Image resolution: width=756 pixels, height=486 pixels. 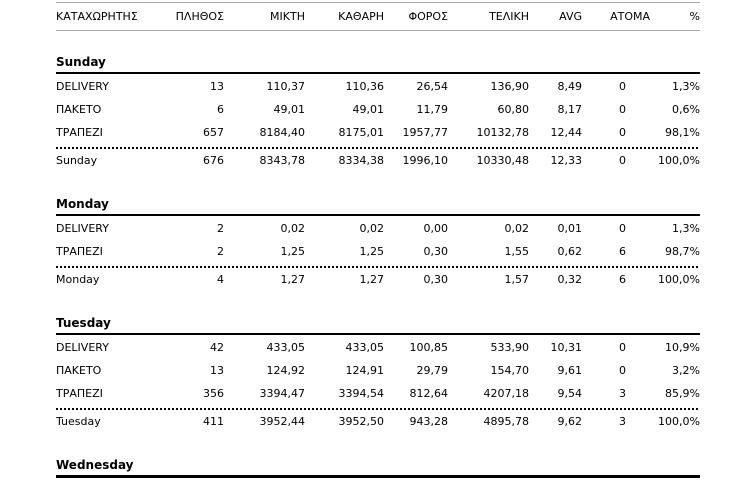 What do you see at coordinates (361, 161) in the screenshot?
I see `row-value: 8334,38` at bounding box center [361, 161].